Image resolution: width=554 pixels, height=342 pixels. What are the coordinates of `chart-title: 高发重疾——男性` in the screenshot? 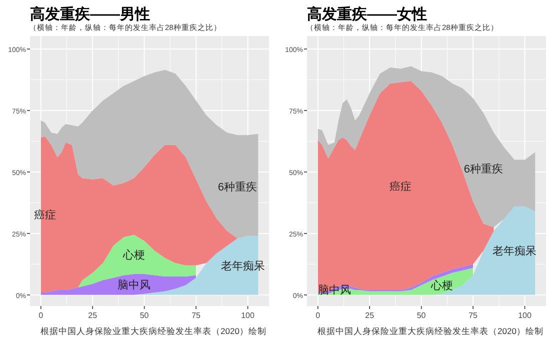 It's located at (90, 14).